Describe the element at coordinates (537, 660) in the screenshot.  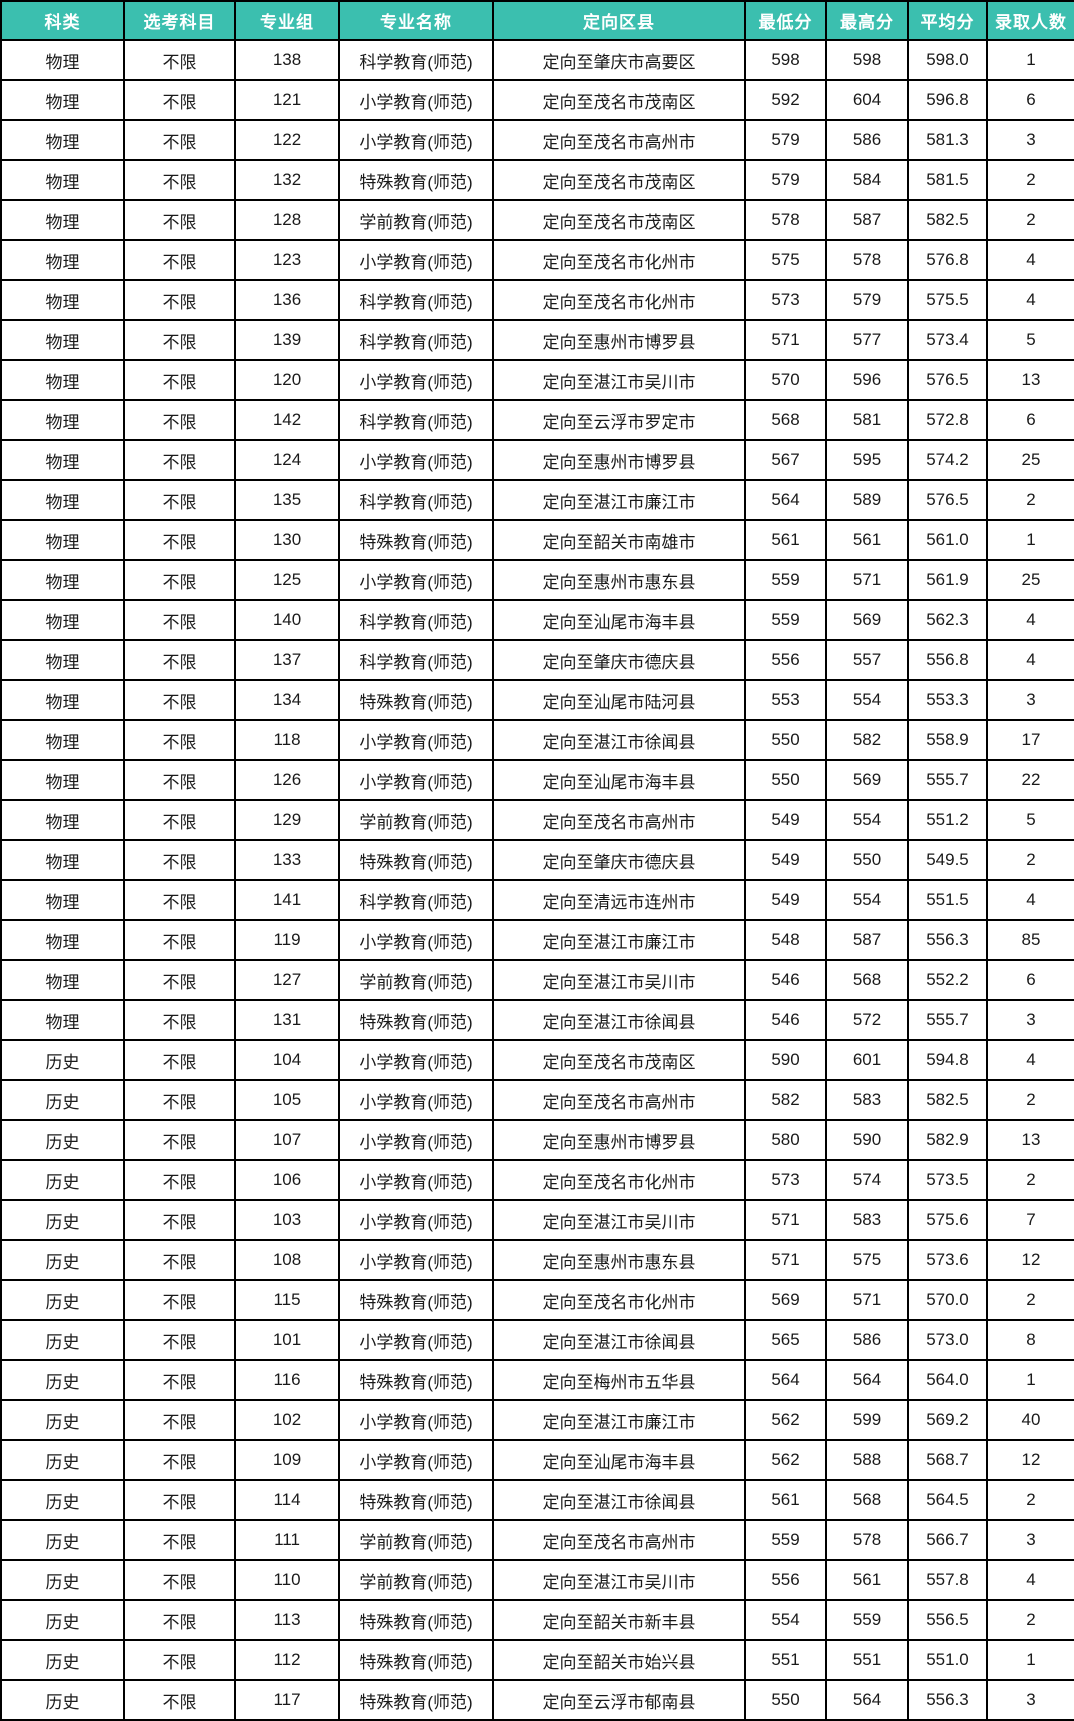
I see `table-row: 物理 不限 137 科学教育(师范) 定向至肇庆市德庆县 556 557 556.8 4` at that location.